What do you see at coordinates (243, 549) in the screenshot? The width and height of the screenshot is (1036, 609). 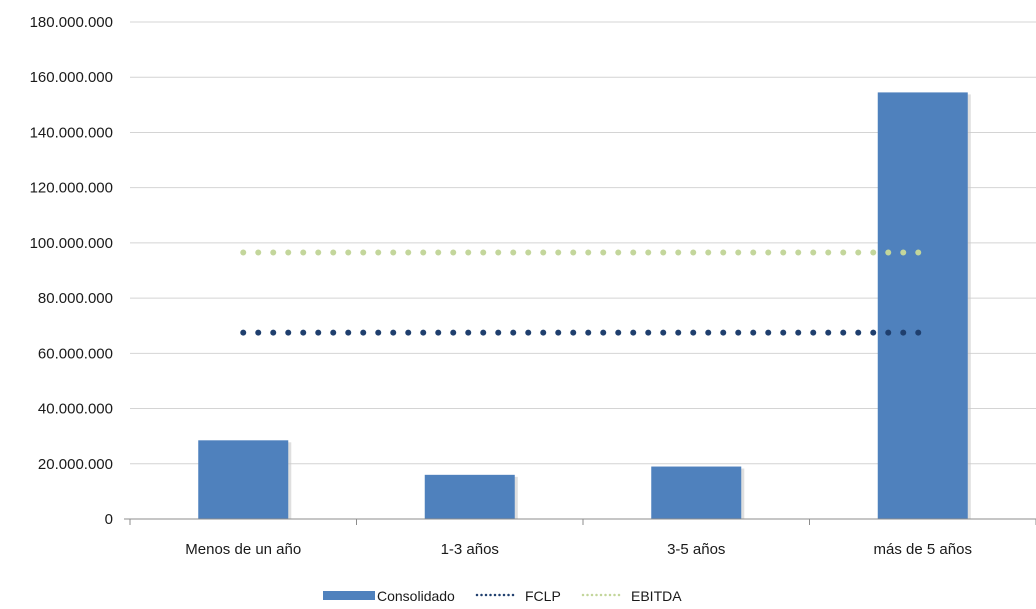 I see `x-tick-label: Menos de un año` at bounding box center [243, 549].